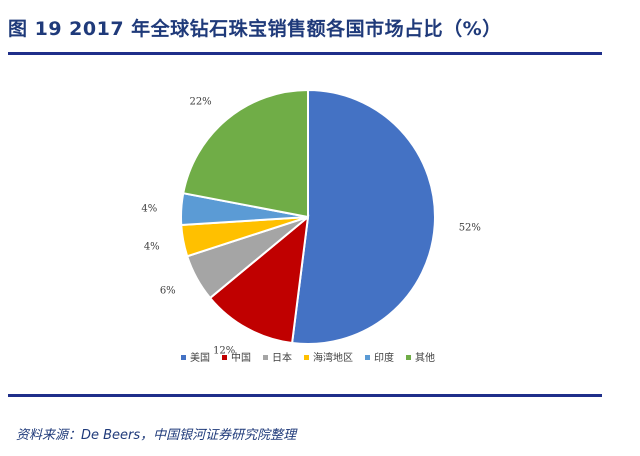  What do you see at coordinates (425, 357) in the screenshot?
I see `legend-label-6: 其他` at bounding box center [425, 357].